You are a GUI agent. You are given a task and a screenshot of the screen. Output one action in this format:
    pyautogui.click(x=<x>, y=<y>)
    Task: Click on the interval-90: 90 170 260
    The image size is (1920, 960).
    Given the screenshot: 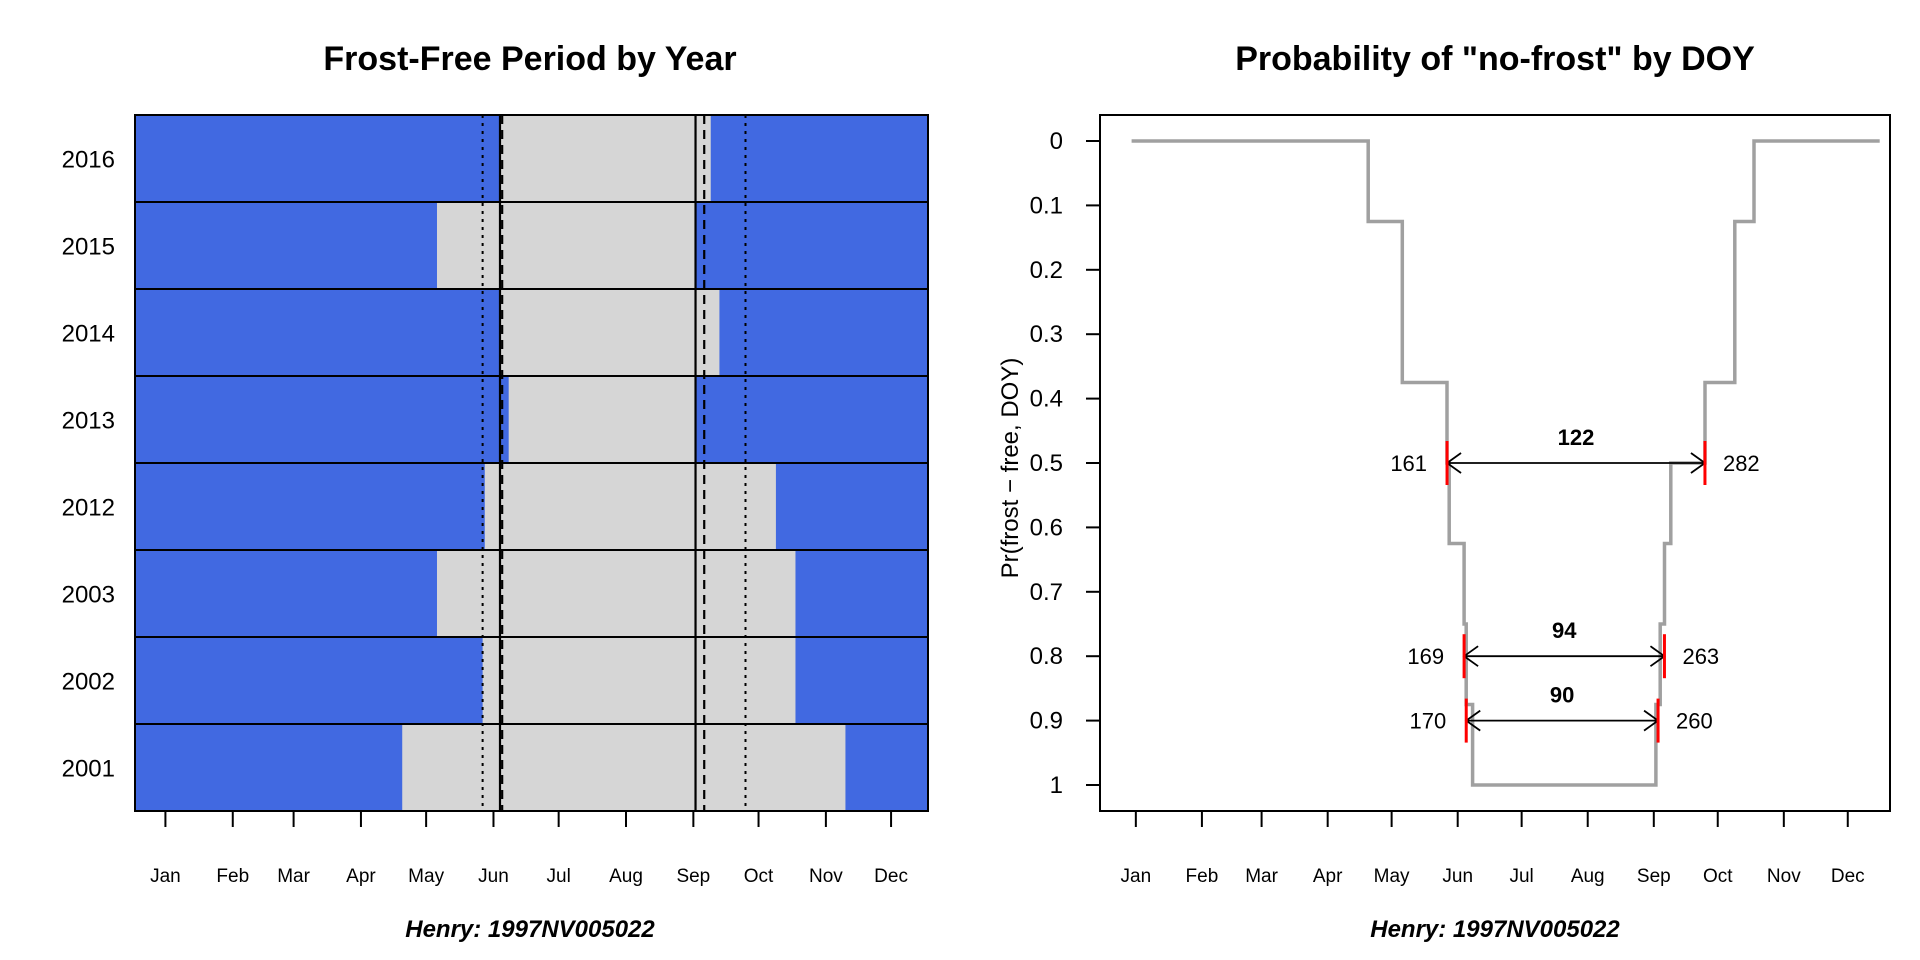 What is the action you would take?
    pyautogui.click(x=1561, y=713)
    